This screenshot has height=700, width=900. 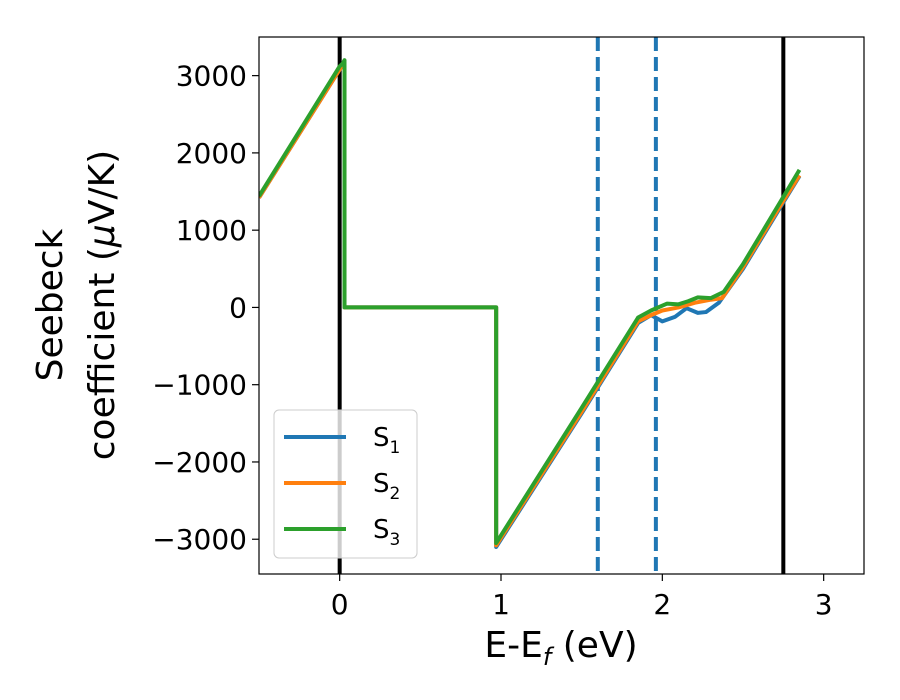 What do you see at coordinates (501, 604) in the screenshot?
I see `x-tick-label: 1` at bounding box center [501, 604].